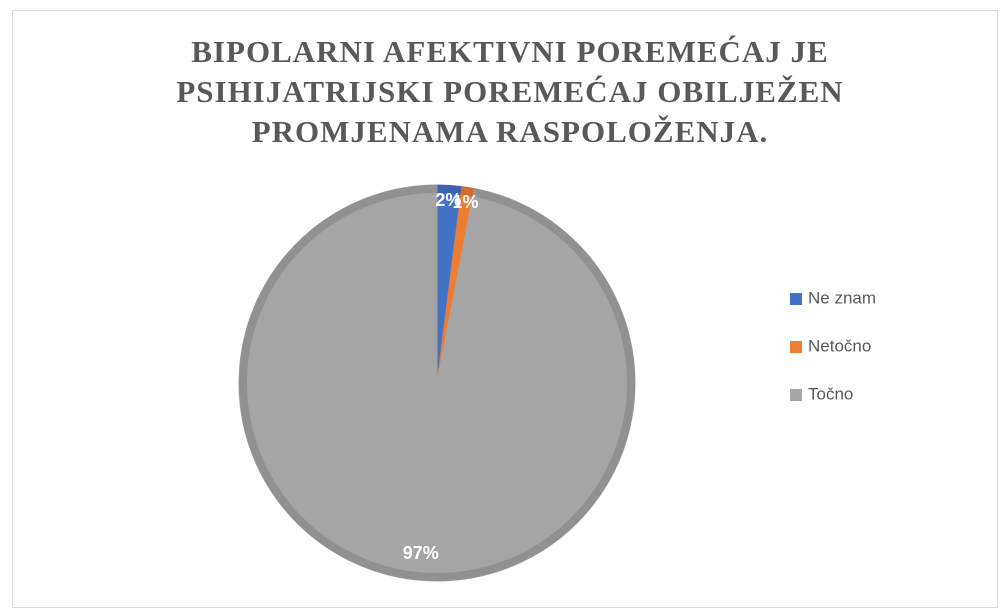  What do you see at coordinates (830, 393) in the screenshot?
I see `legend-label: Točno` at bounding box center [830, 393].